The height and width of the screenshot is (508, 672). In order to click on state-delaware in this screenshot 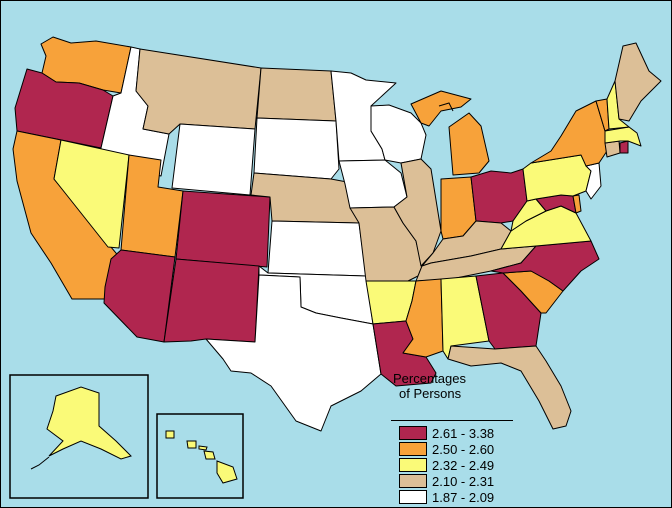, I will do `click(577, 204)`.